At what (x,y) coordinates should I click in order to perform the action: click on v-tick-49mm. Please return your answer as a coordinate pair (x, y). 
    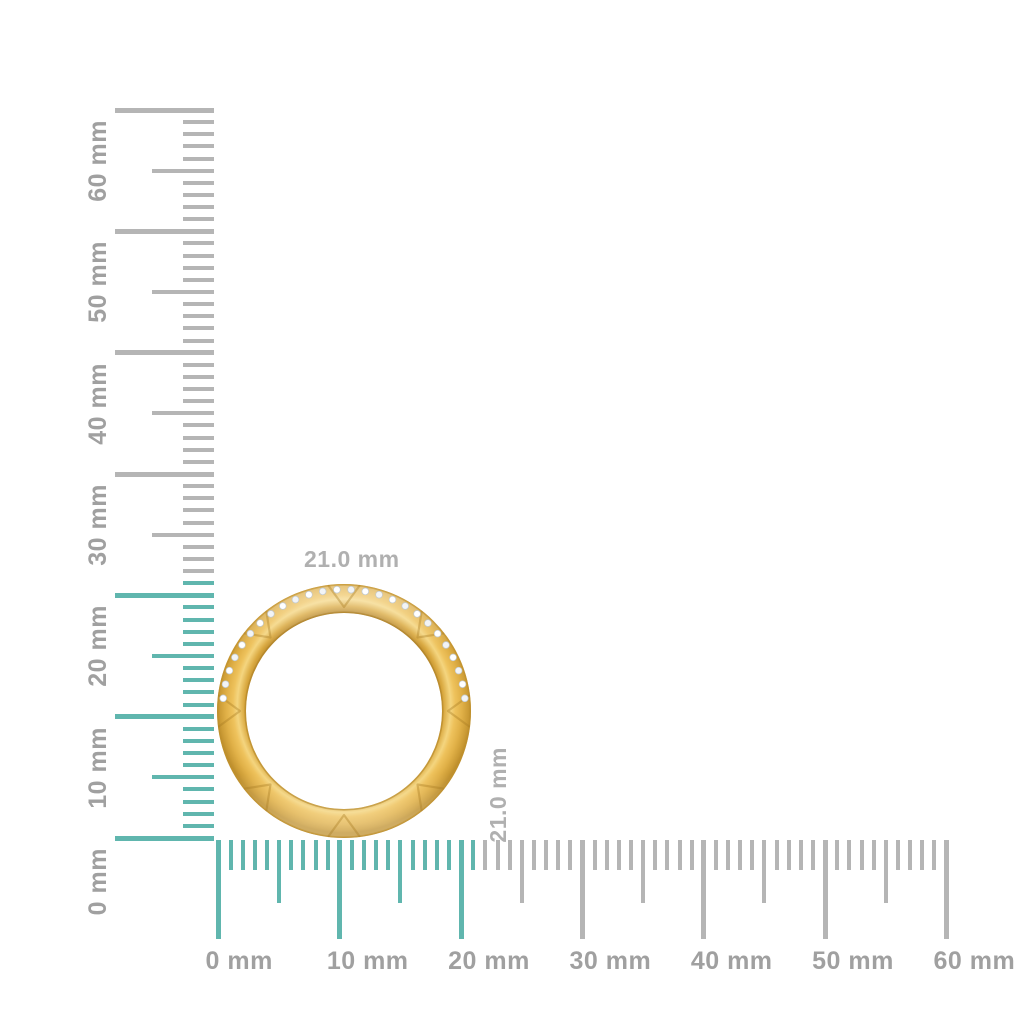
    Looking at the image, I should click on (198, 243).